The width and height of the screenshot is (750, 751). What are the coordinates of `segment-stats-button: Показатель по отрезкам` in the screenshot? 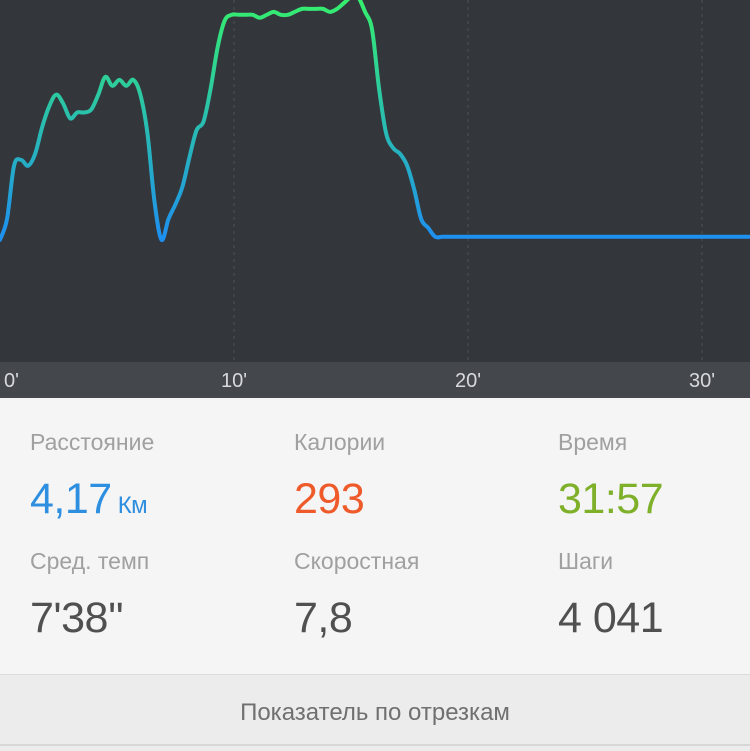 It's located at (375, 712).